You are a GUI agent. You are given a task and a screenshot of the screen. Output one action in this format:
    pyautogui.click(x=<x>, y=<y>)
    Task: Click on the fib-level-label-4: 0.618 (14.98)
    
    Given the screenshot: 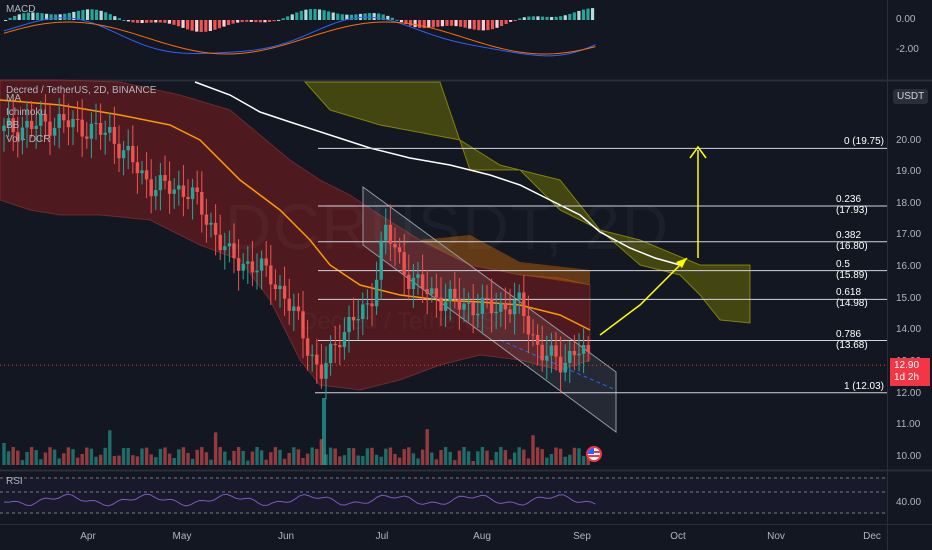 What is the action you would take?
    pyautogui.click(x=852, y=298)
    